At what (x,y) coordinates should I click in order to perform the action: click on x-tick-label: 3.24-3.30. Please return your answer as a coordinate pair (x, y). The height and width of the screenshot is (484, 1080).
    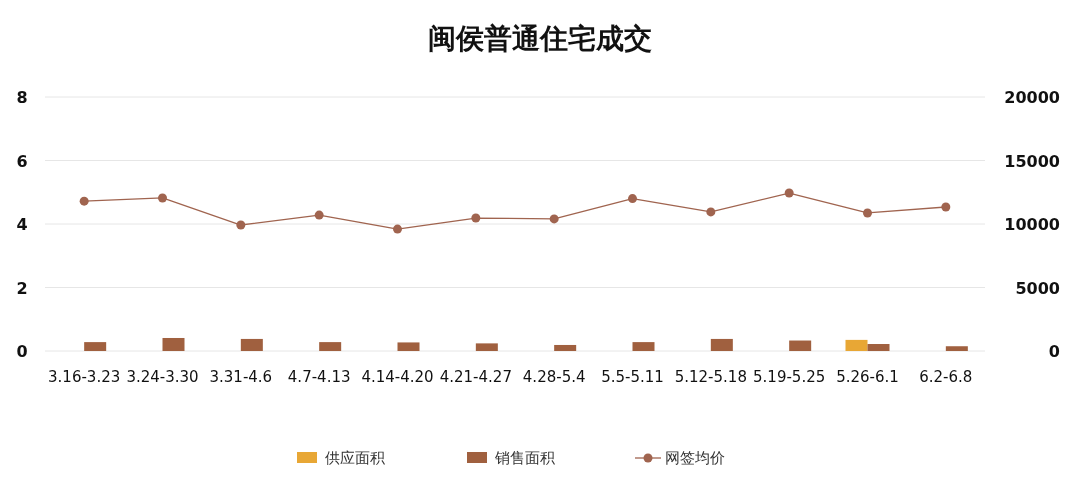
    Looking at the image, I should click on (162, 377).